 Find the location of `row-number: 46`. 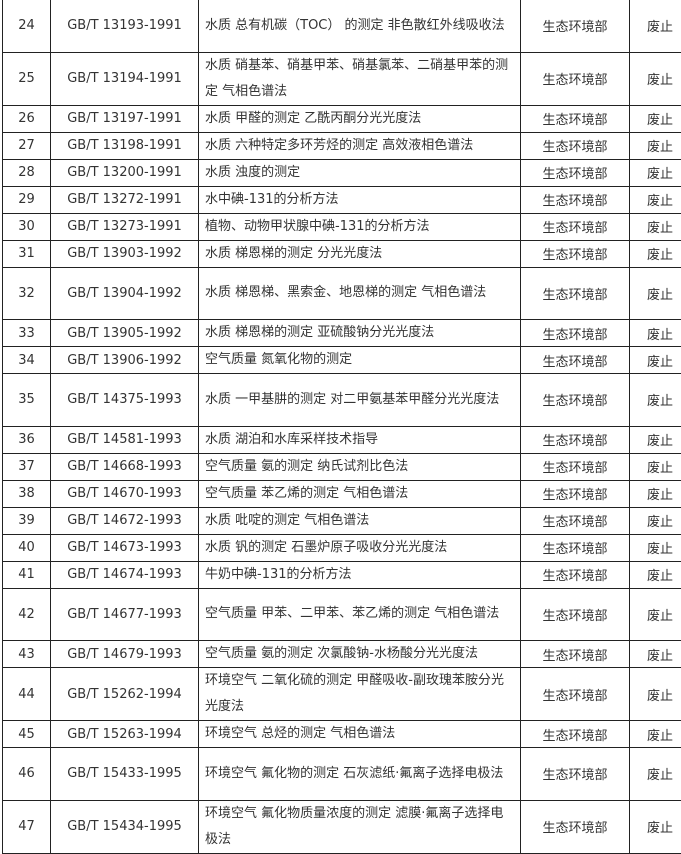

row-number: 46 is located at coordinates (27, 774).